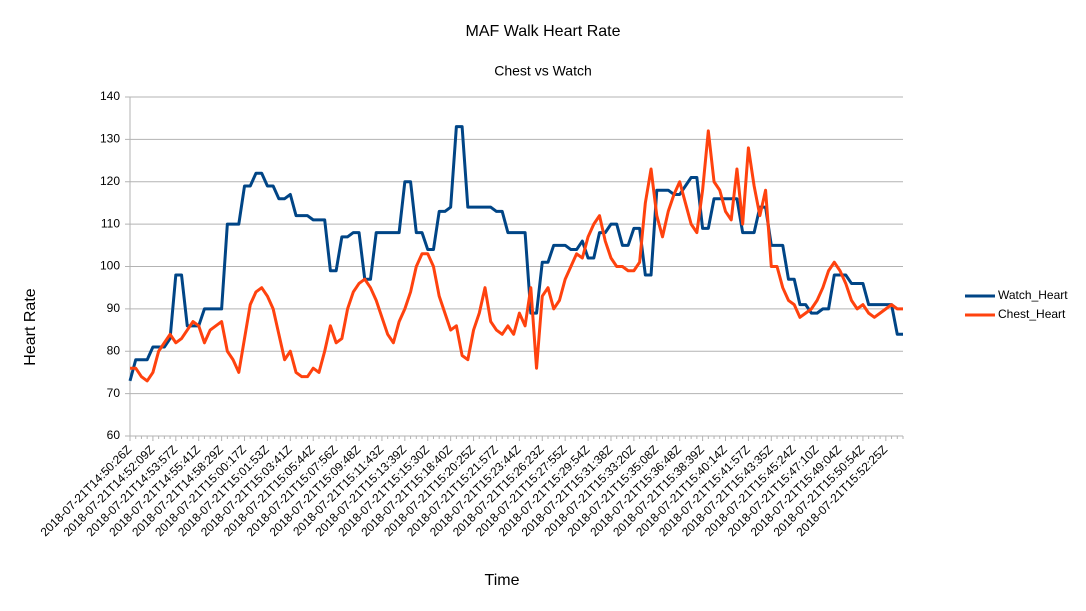  What do you see at coordinates (114, 350) in the screenshot?
I see `y-tick-label: 80` at bounding box center [114, 350].